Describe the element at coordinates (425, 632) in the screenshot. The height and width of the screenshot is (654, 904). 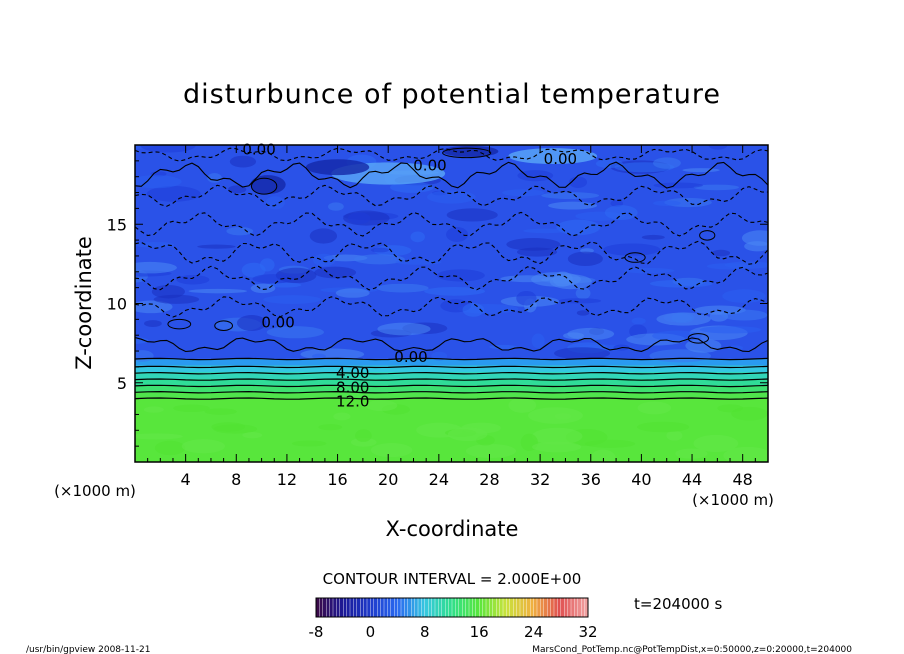
I see `colorbar-tick-label: 8` at that location.